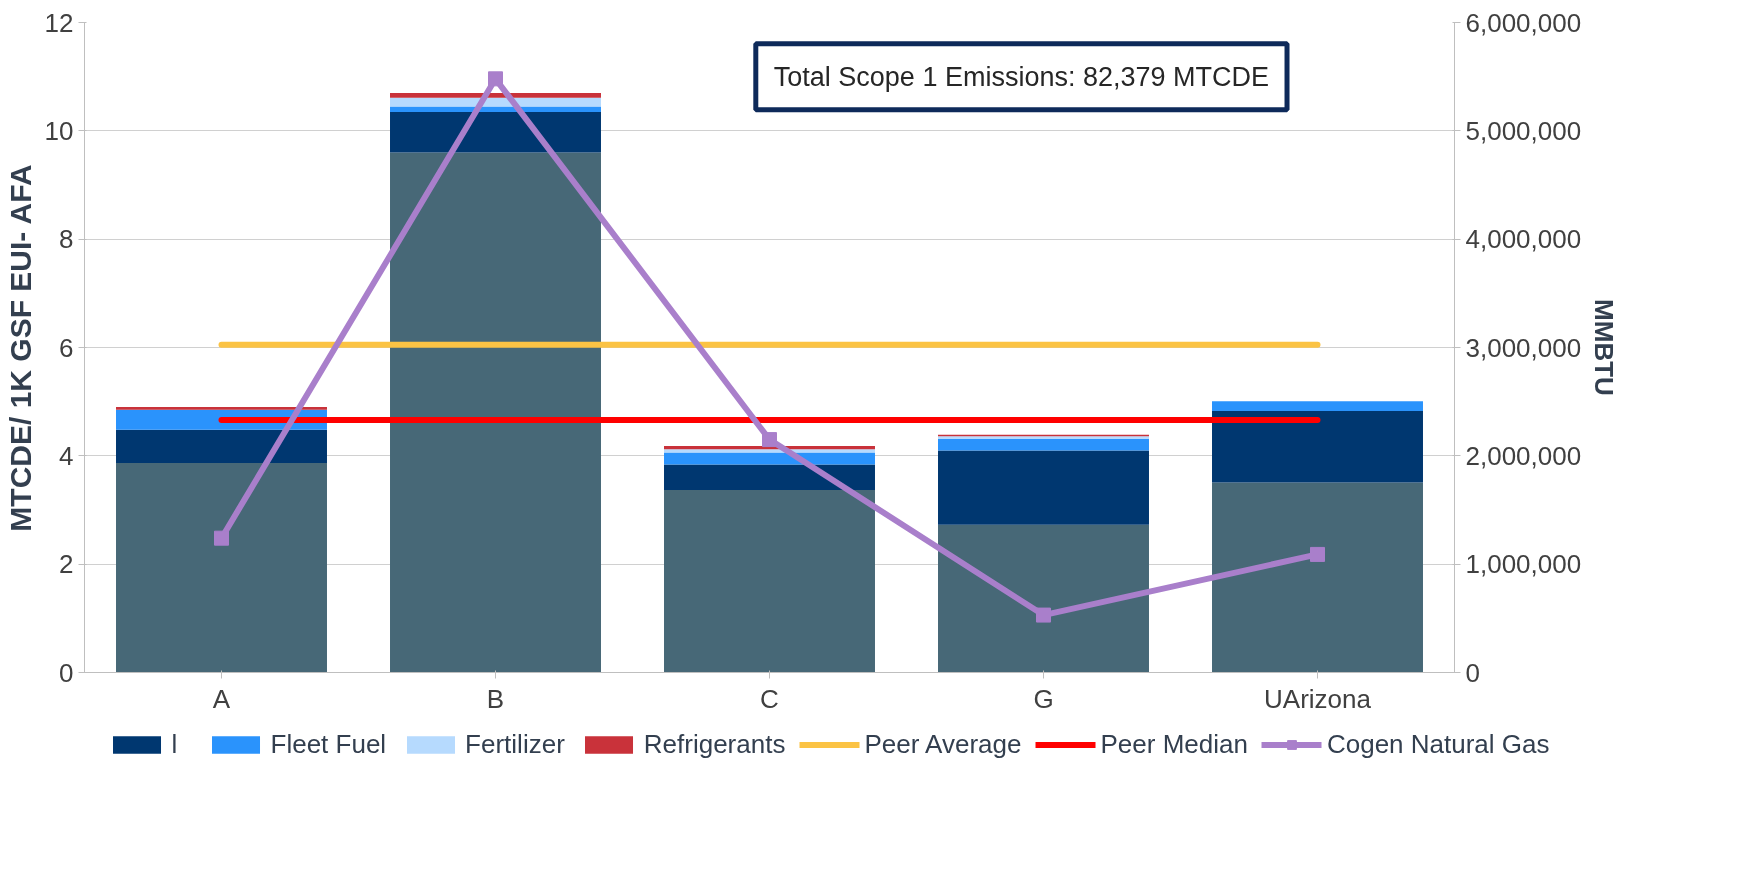 The height and width of the screenshot is (885, 1759). Describe the element at coordinates (1523, 564) in the screenshot. I see `y2-tick-label: 1,000,000` at that location.